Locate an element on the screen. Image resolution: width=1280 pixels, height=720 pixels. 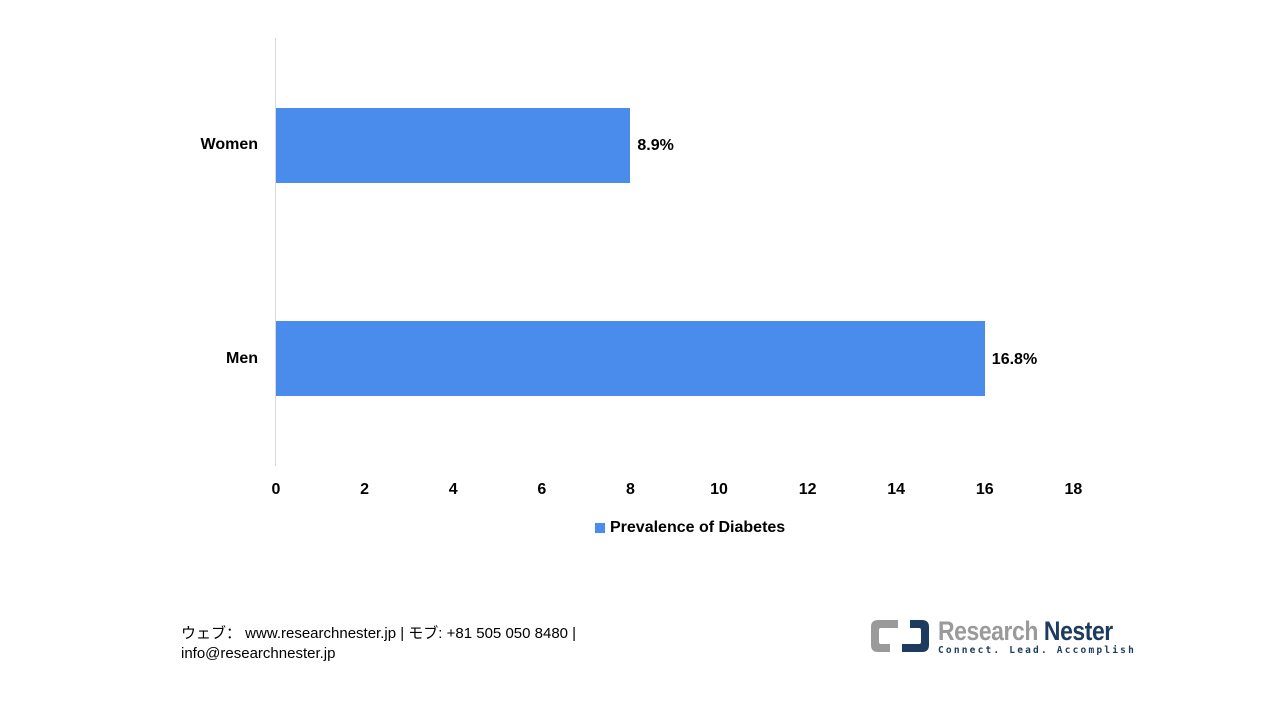
logo-tagline: Connect. Lead. Accomplish is located at coordinates (1037, 650).